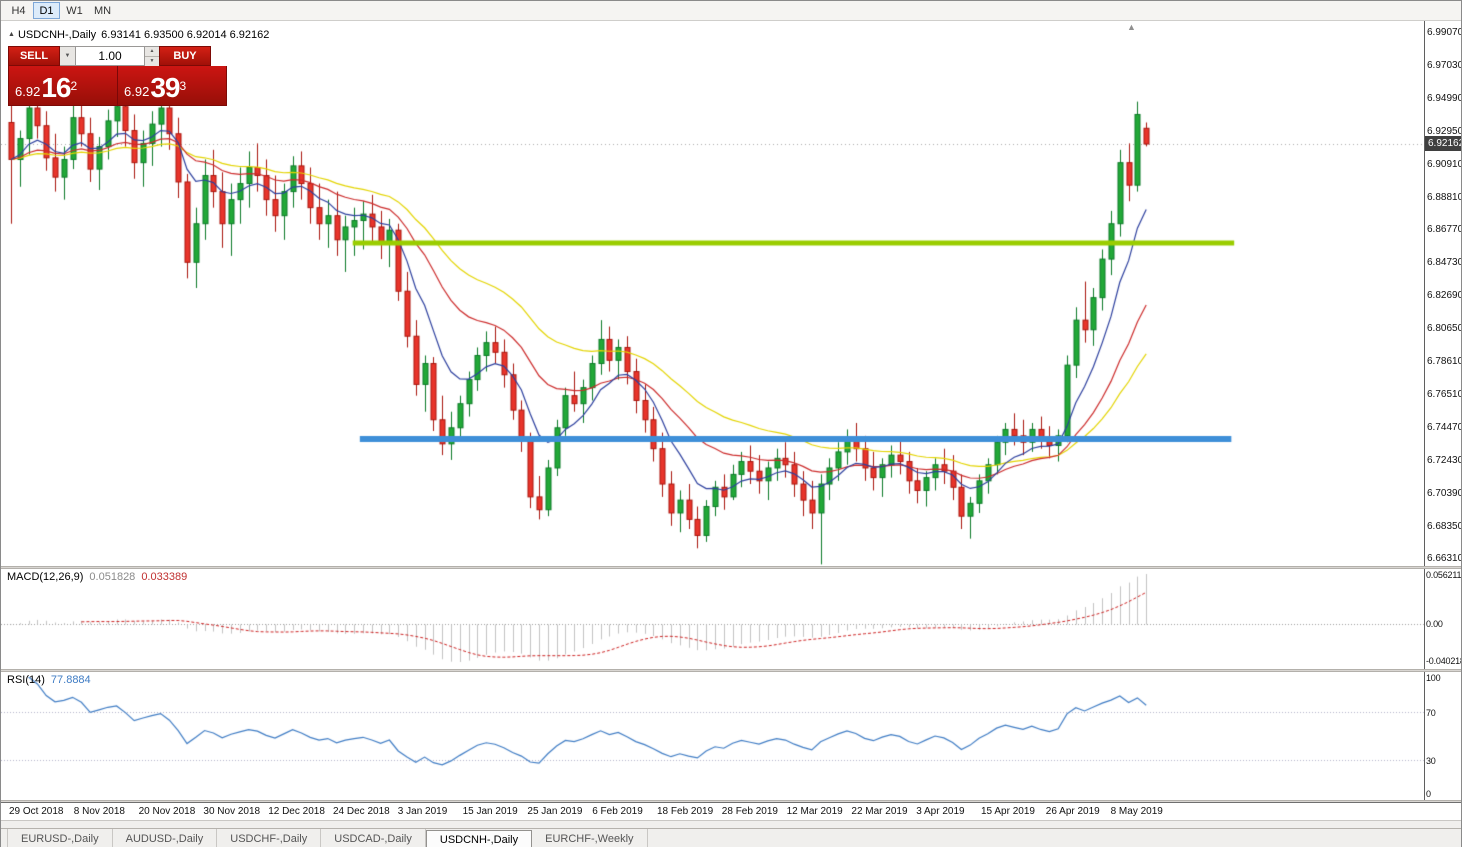 This screenshot has height=847, width=1462. Describe the element at coordinates (940, 811) in the screenshot. I see `date-axis-label: 3 Apr 2019` at that location.